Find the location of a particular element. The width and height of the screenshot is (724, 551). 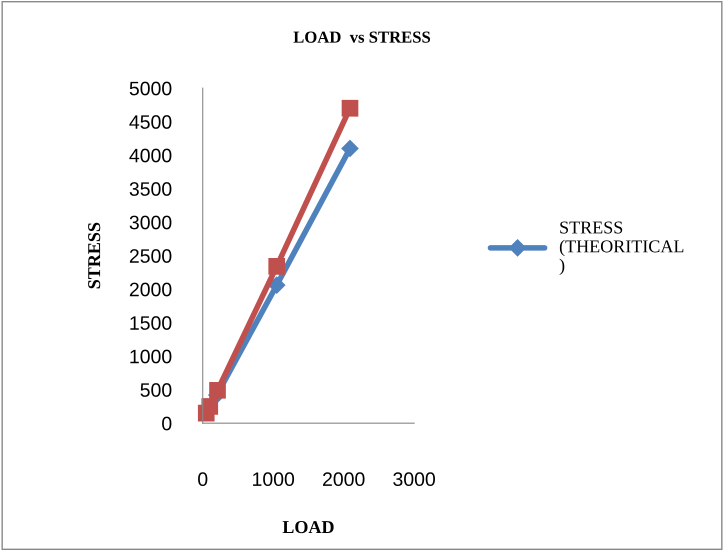

x-tick-label: 3000 is located at coordinates (414, 479).